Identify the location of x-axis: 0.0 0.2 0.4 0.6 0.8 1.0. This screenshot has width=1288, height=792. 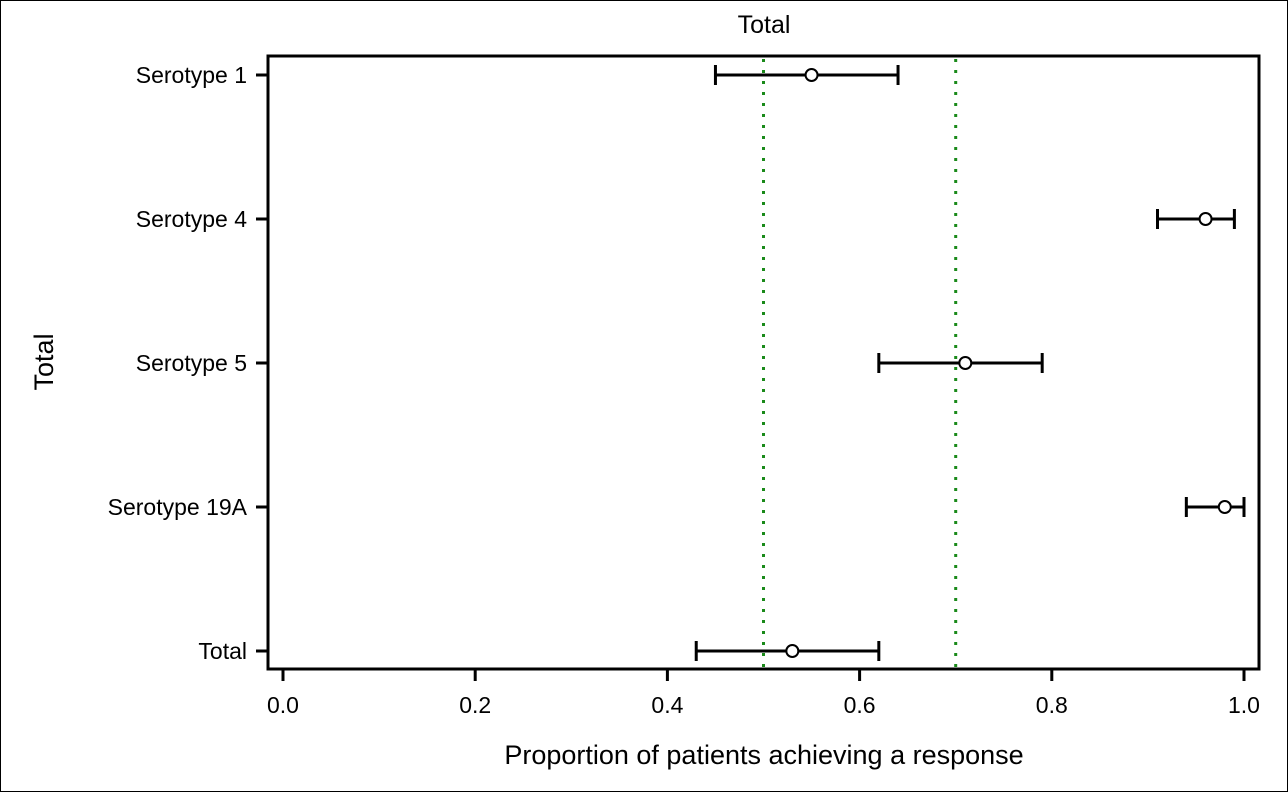
(763, 693).